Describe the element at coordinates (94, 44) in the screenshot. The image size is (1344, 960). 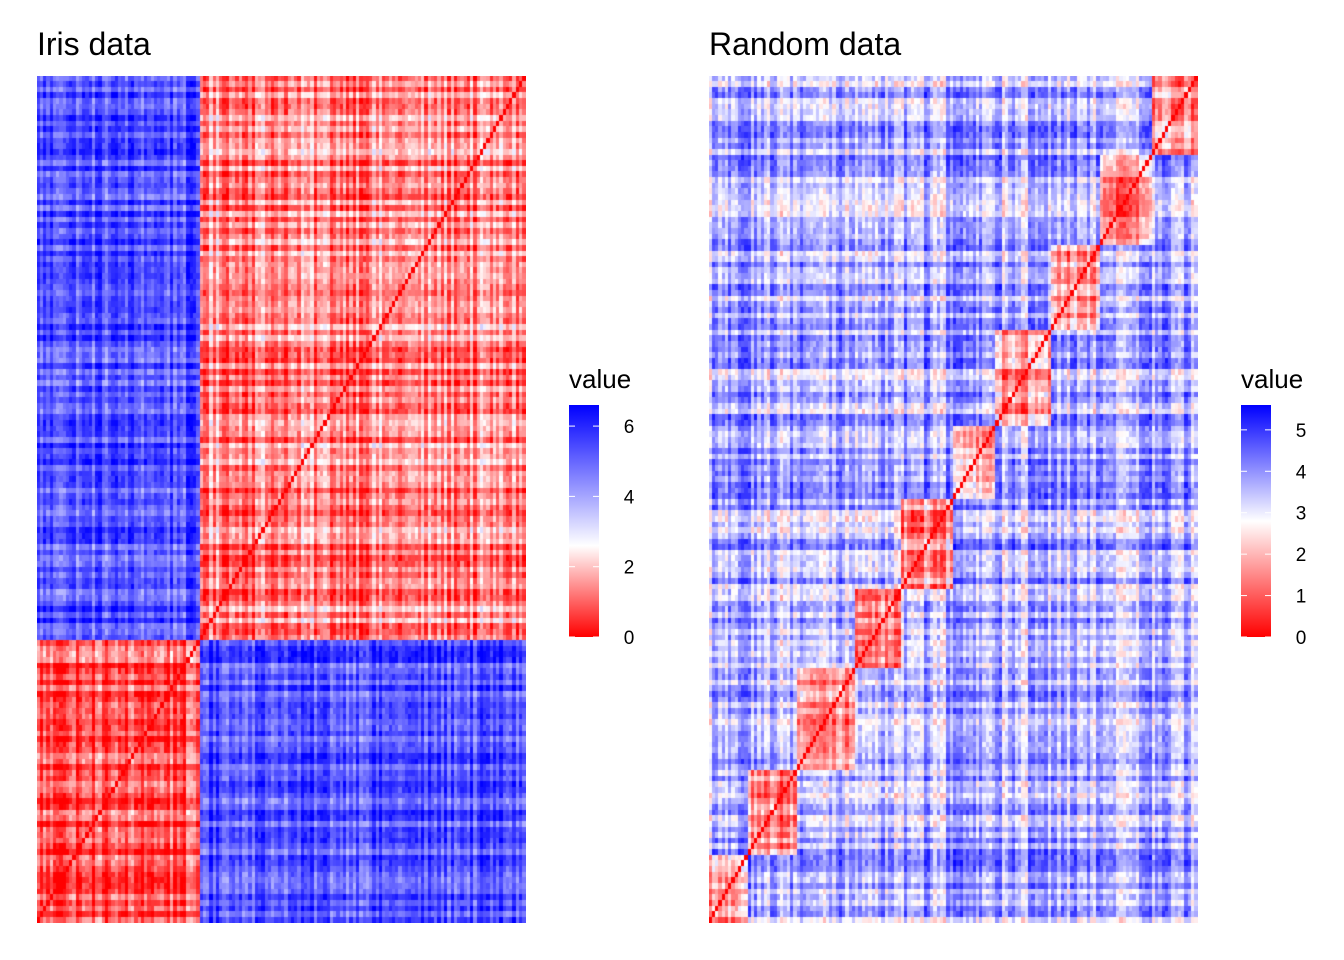
I see `iris-chart-title: Iris data` at that location.